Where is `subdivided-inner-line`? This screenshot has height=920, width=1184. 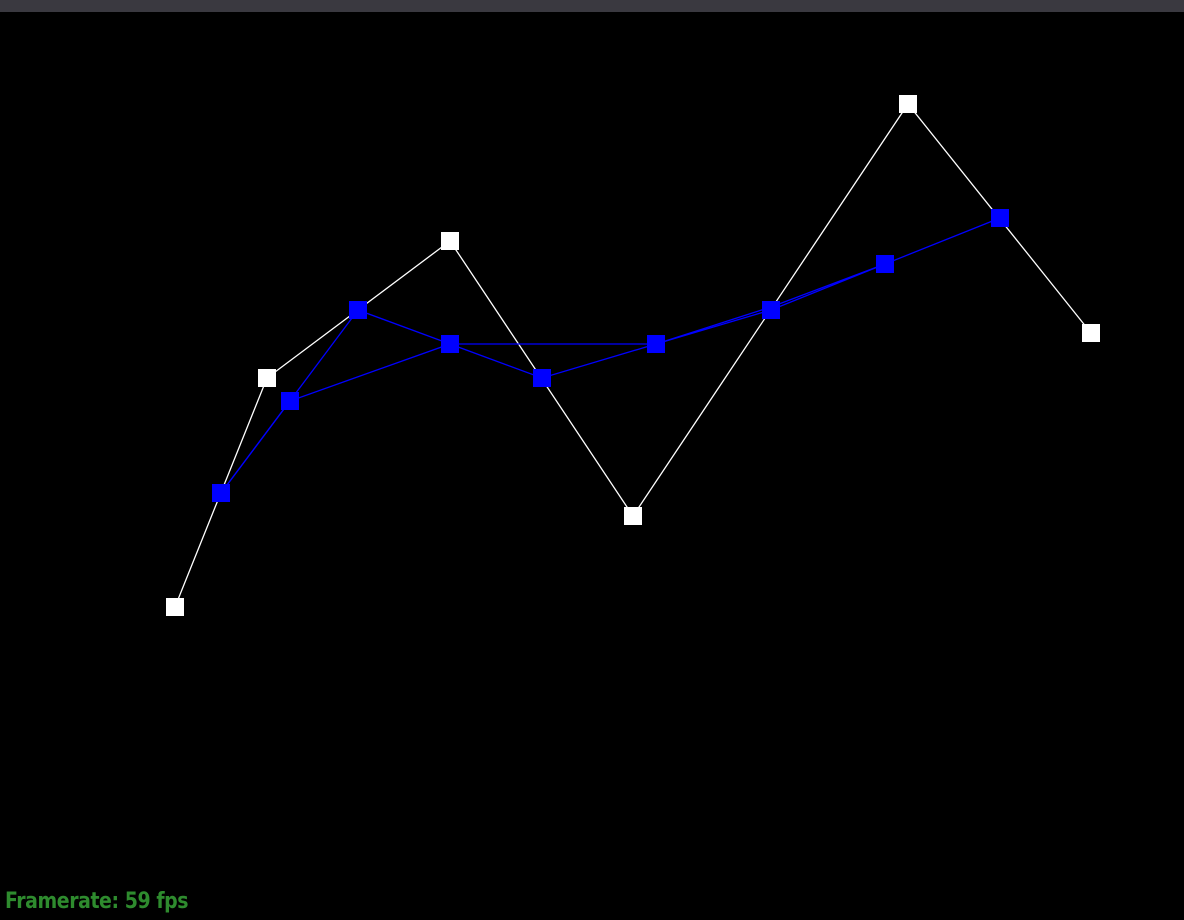
subdivided-inner-line is located at coordinates (553, 378).